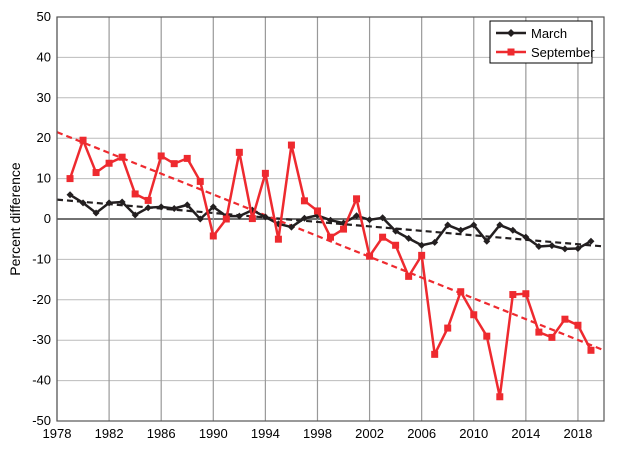 This screenshot has height=464, width=620. I want to click on x-tick-label: 2002, so click(369, 433).